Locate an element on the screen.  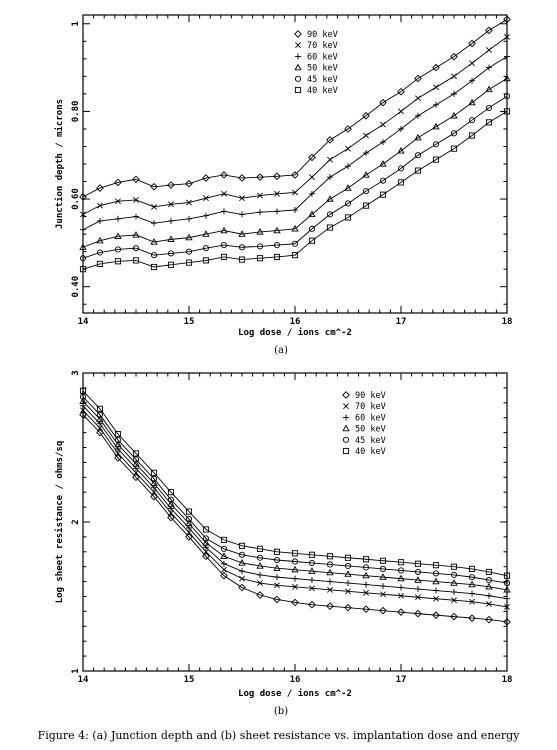
y-tick-label: 1 is located at coordinates (76, 23).